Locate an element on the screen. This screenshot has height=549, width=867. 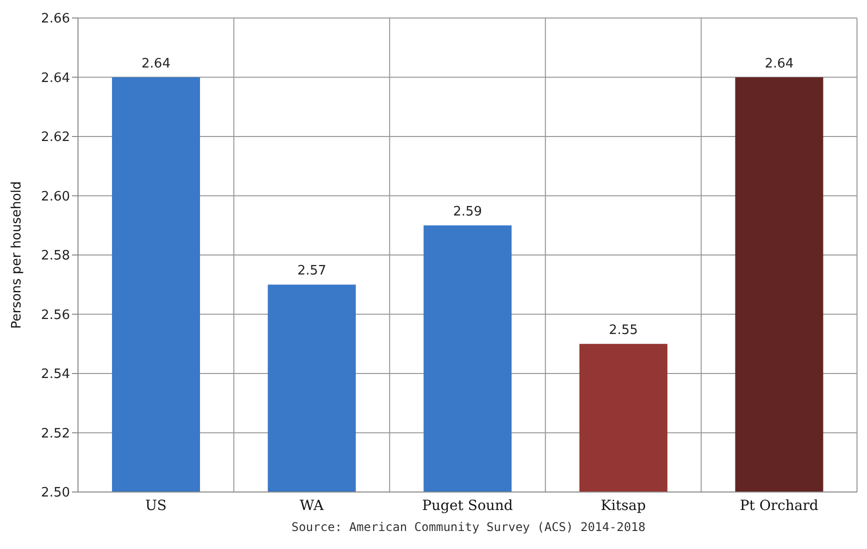
y-tick-label: 2.52 is located at coordinates (55, 434).